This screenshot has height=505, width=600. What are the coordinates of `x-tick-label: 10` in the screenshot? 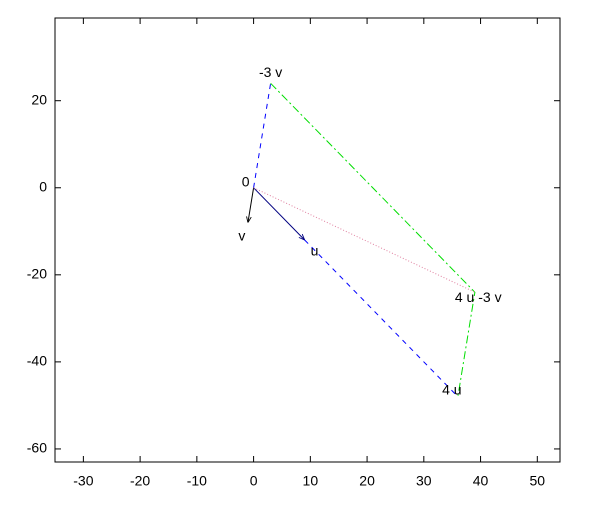 It's located at (311, 481).